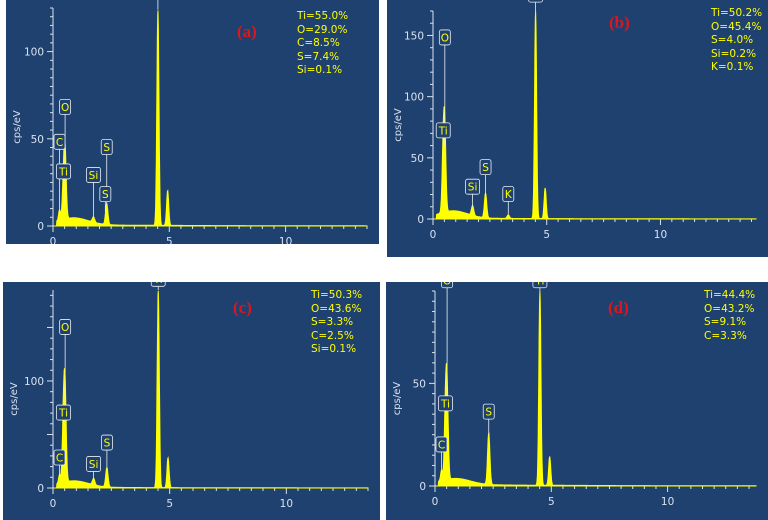 The width and height of the screenshot is (768, 520). I want to click on composition-item: S=7.4%, so click(318, 56).